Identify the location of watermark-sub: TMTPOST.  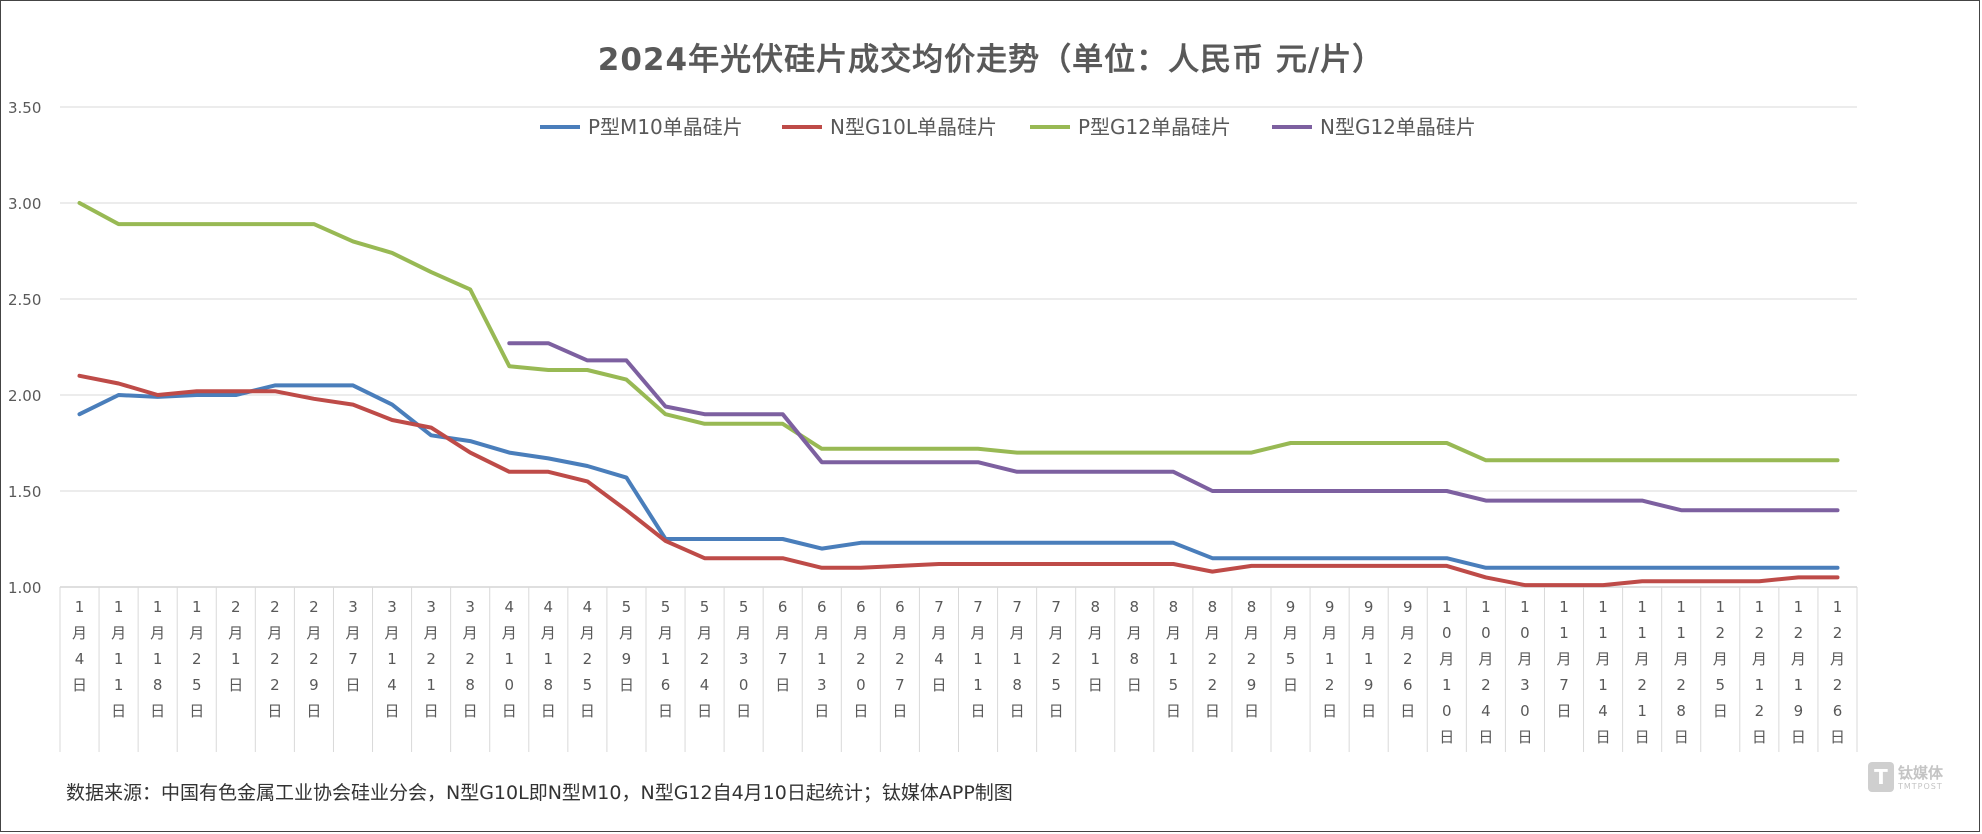
(1920, 786).